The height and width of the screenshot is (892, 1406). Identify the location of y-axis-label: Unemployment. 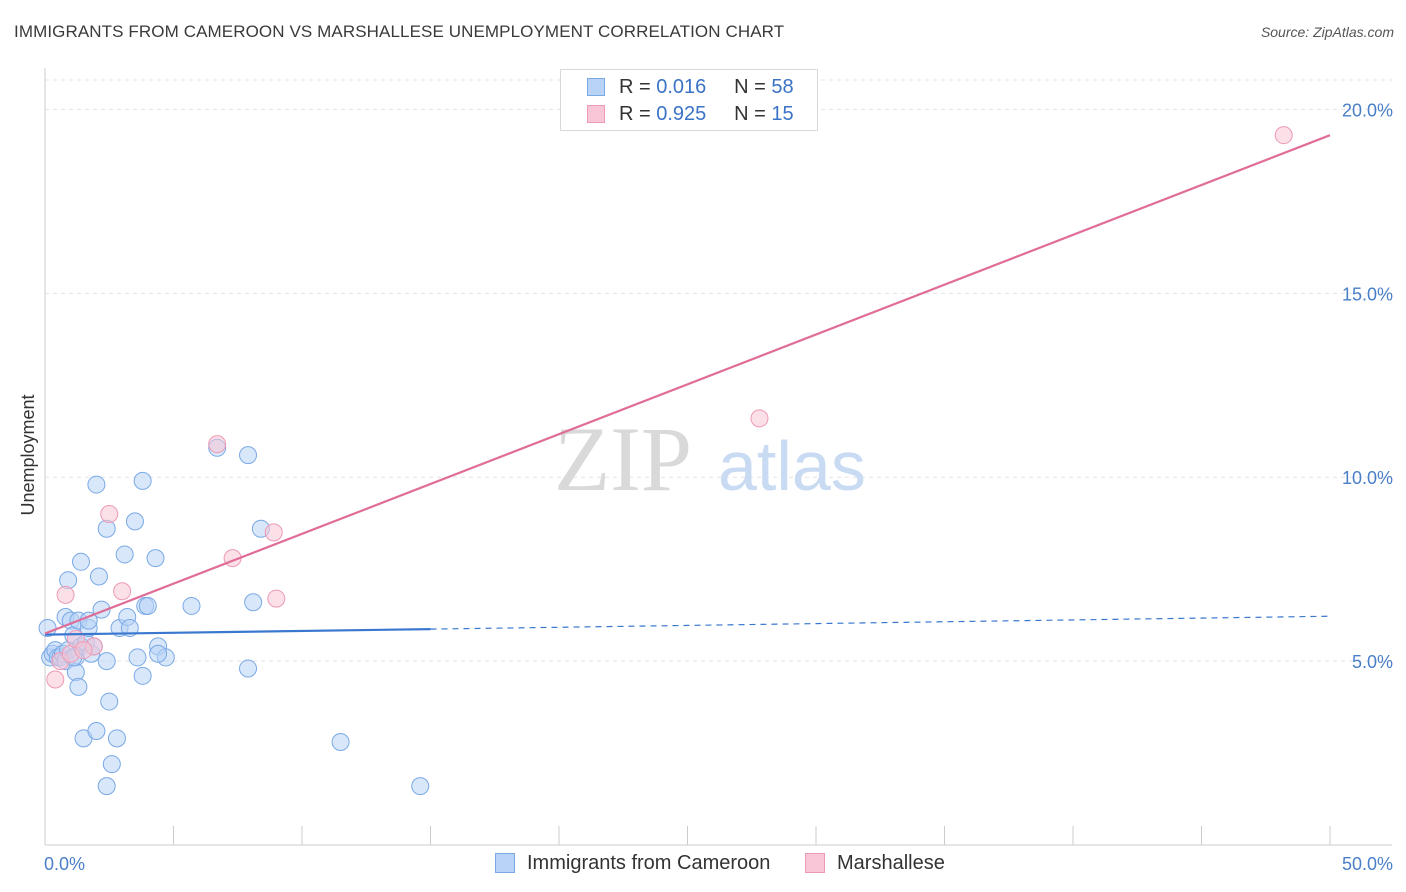
(28, 454).